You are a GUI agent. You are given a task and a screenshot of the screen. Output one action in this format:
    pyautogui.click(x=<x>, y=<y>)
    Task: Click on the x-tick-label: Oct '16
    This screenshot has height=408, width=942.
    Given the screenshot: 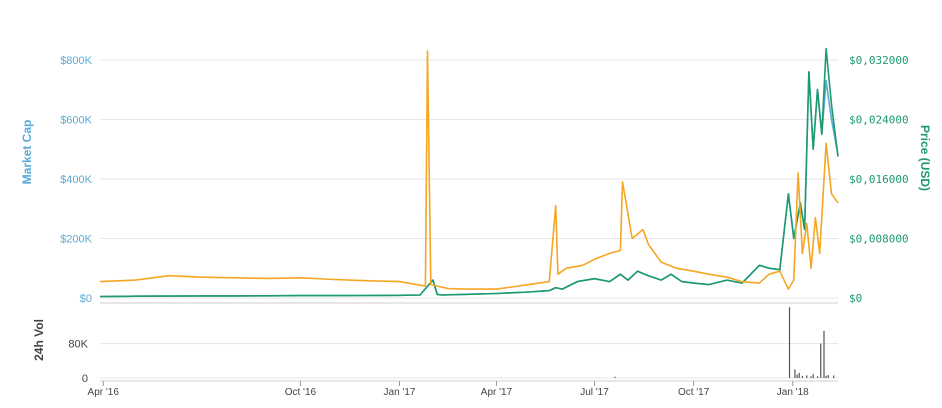 What is the action you would take?
    pyautogui.click(x=301, y=392)
    